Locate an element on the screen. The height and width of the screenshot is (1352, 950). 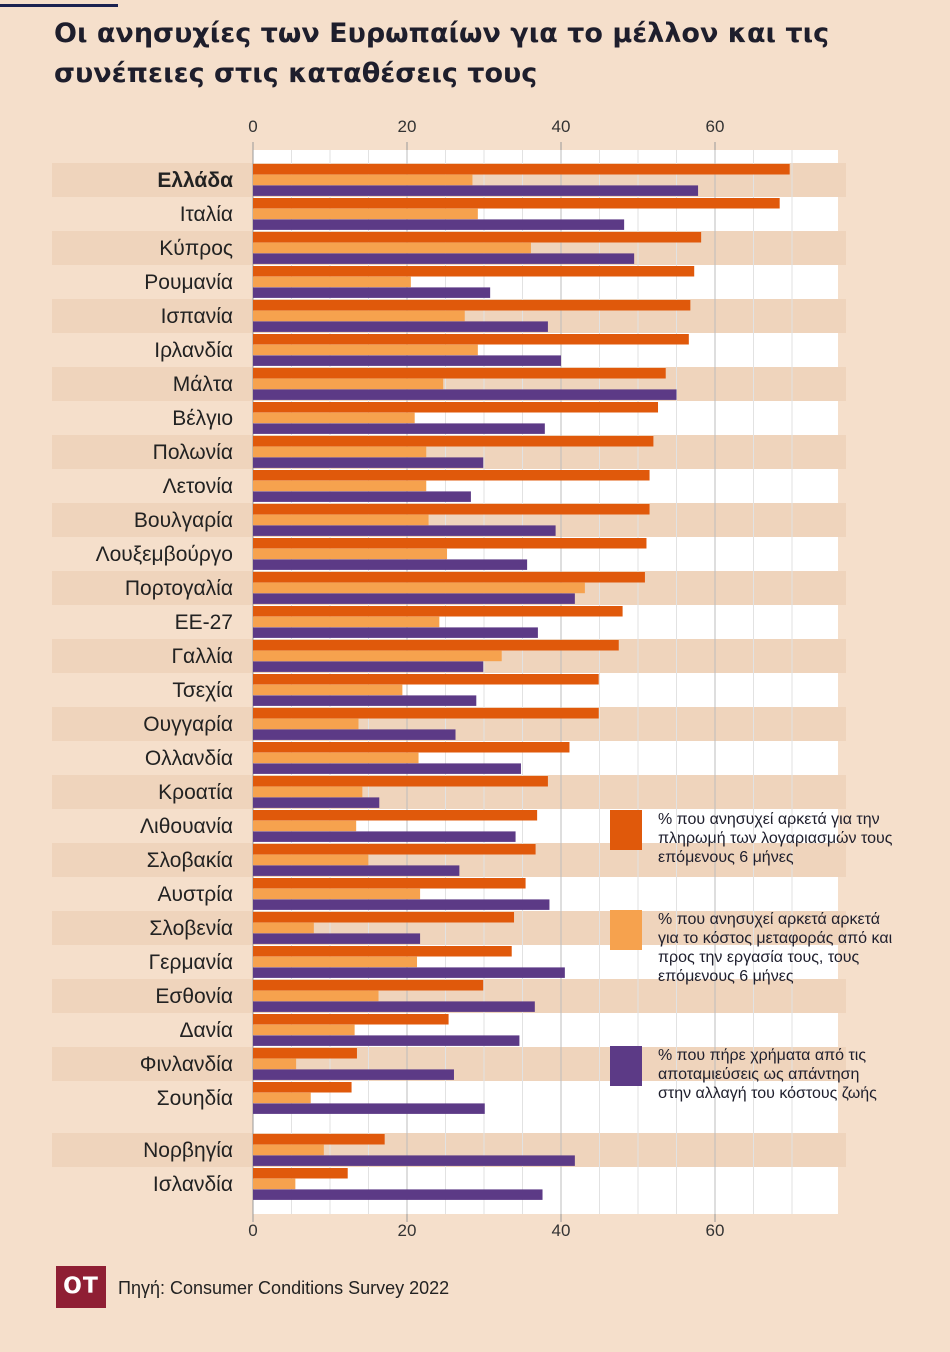
legend-swatch-savings is located at coordinates (626, 1066).